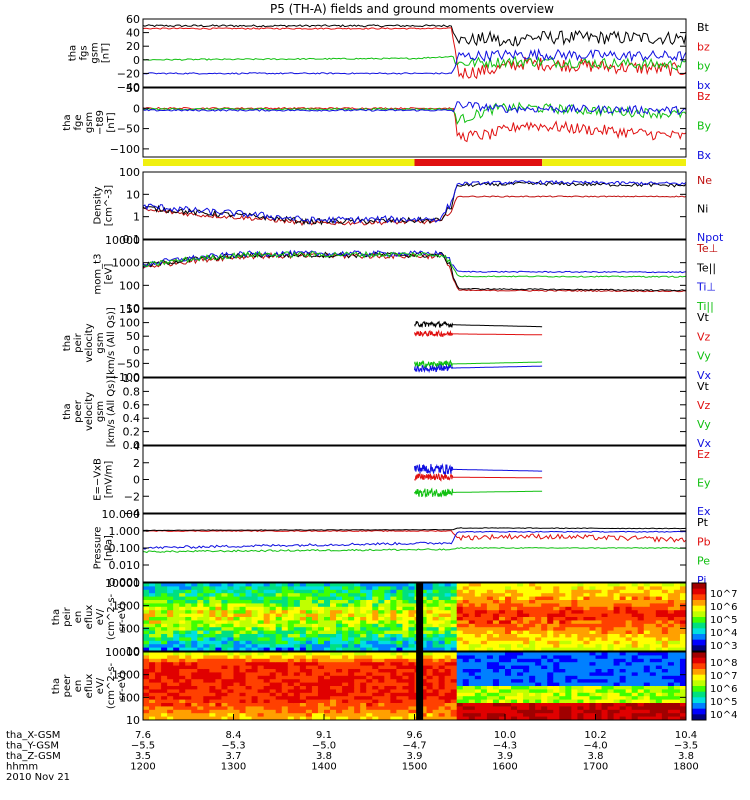 This screenshot has width=750, height=800. What do you see at coordinates (125, 149) in the screenshot?
I see `y-tick-label: −100` at bounding box center [125, 149].